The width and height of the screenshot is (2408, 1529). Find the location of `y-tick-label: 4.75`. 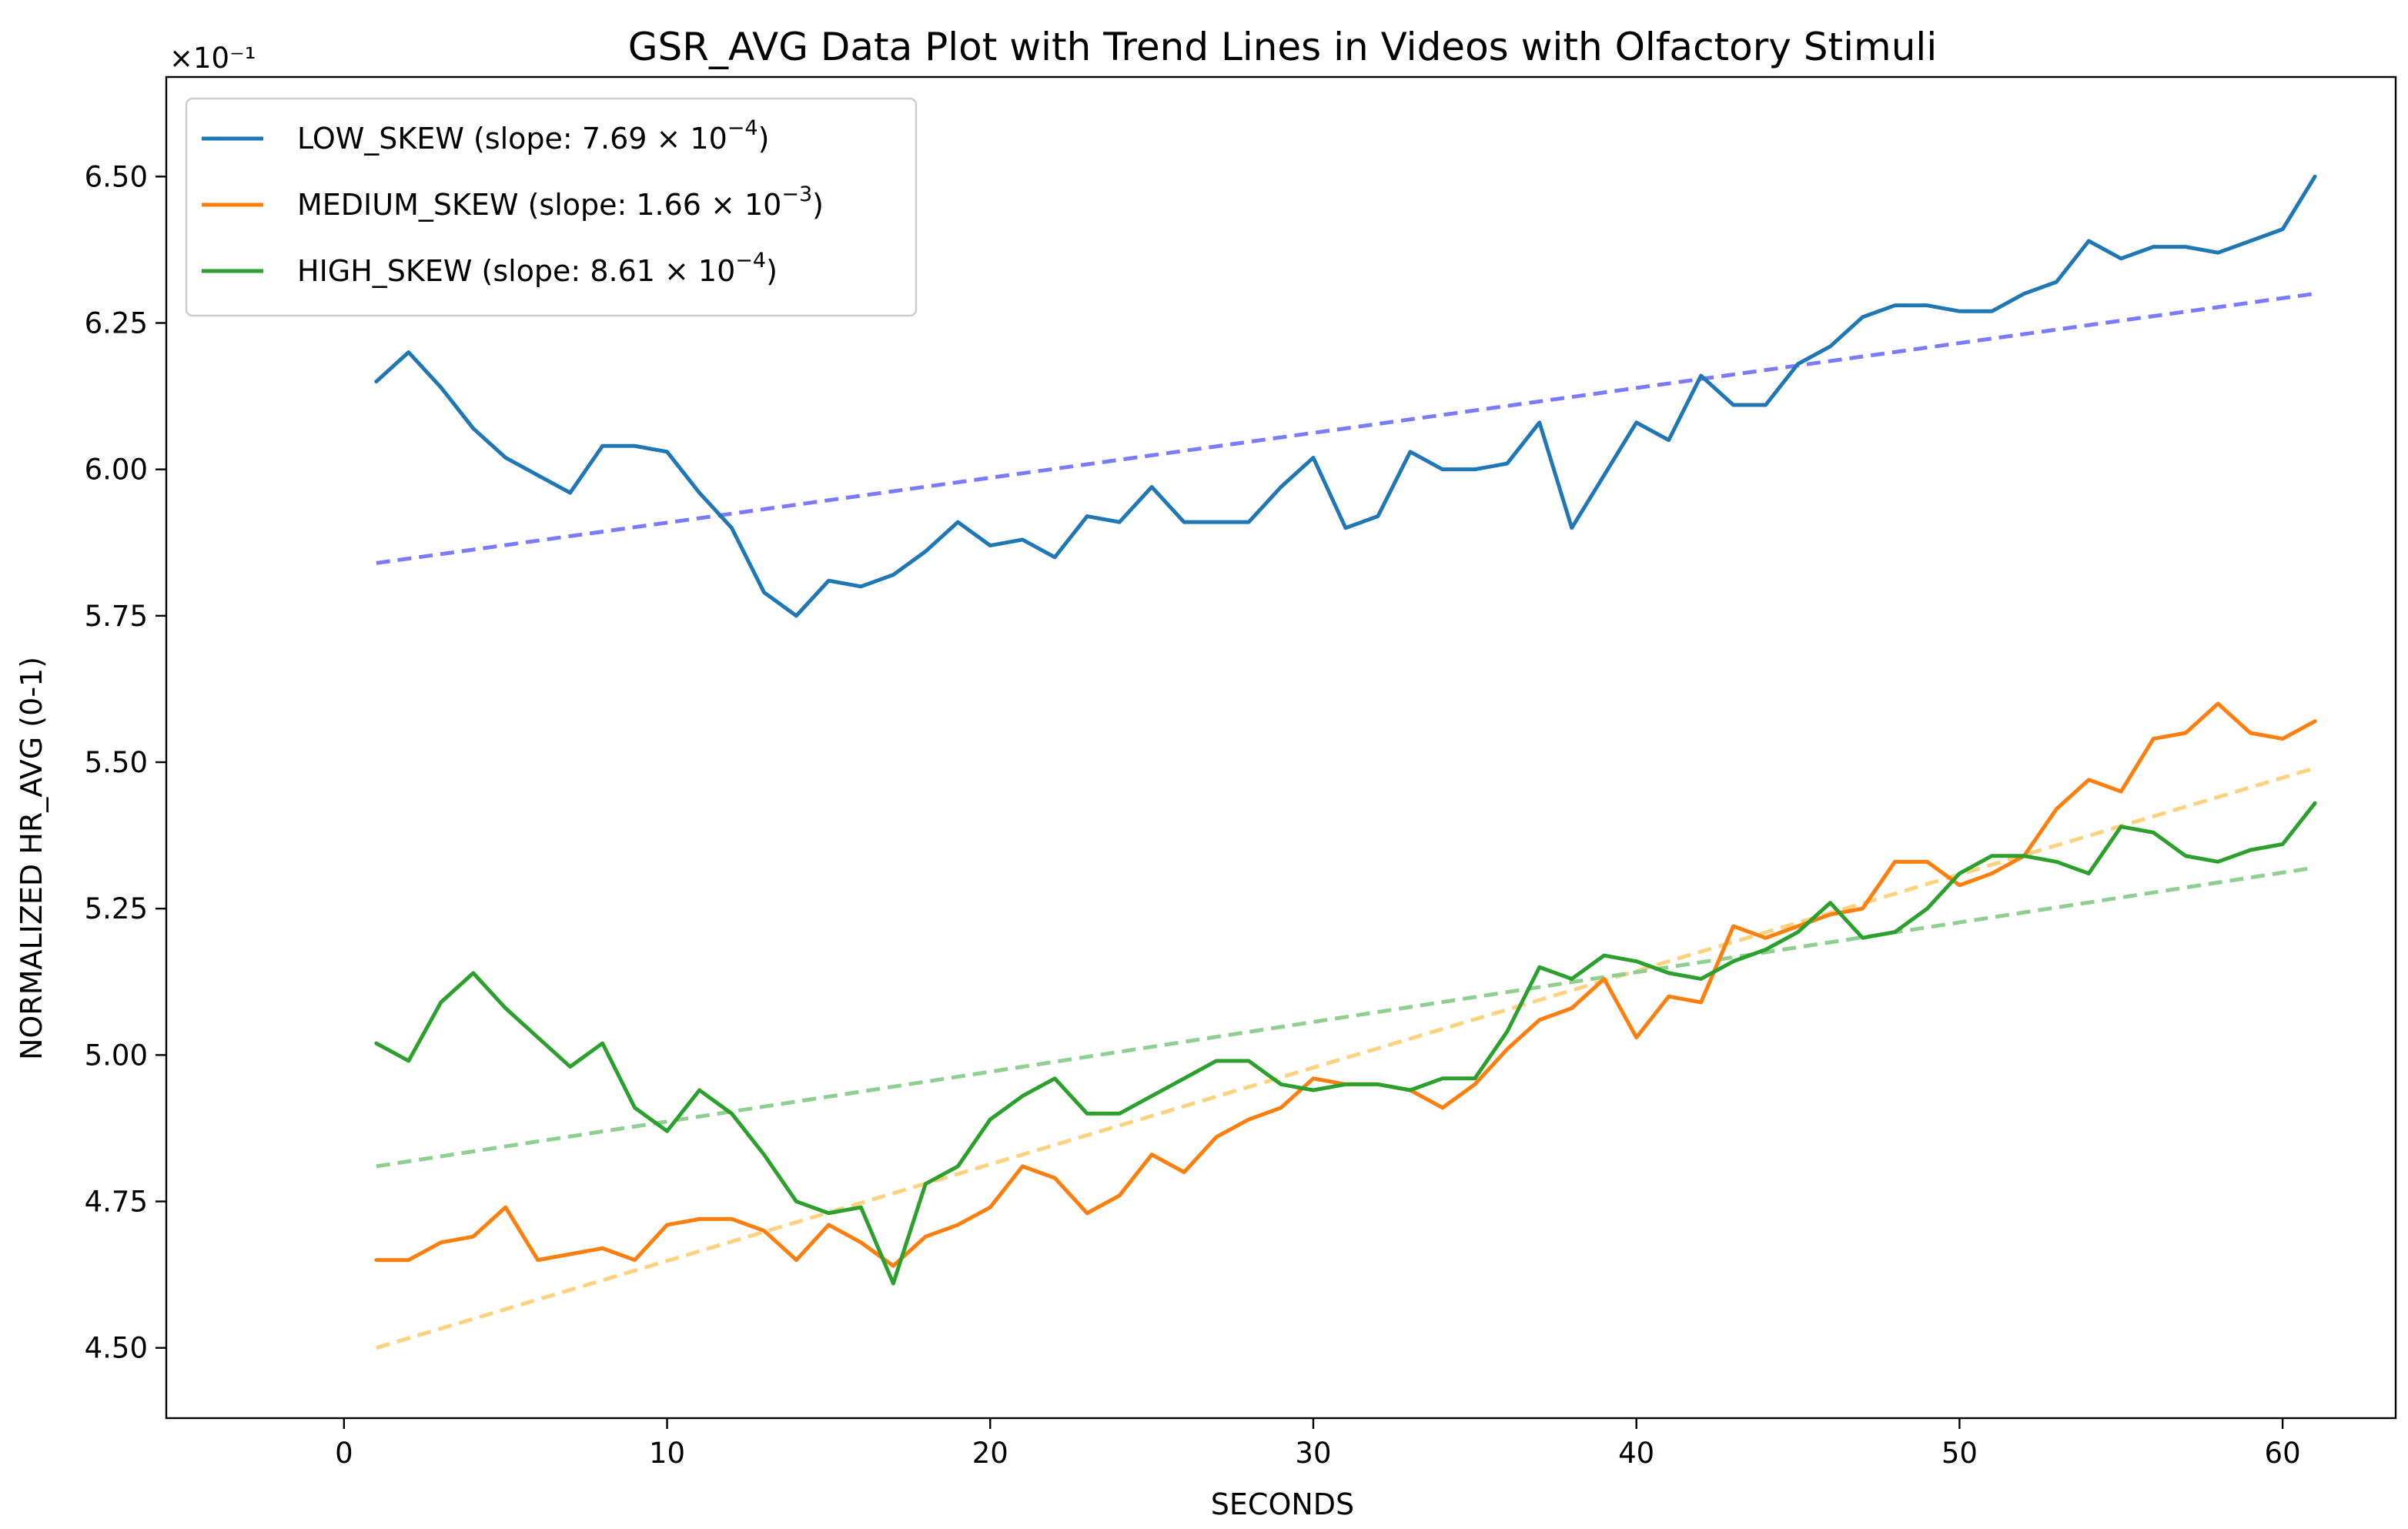

y-tick-label: 4.75 is located at coordinates (117, 1202).